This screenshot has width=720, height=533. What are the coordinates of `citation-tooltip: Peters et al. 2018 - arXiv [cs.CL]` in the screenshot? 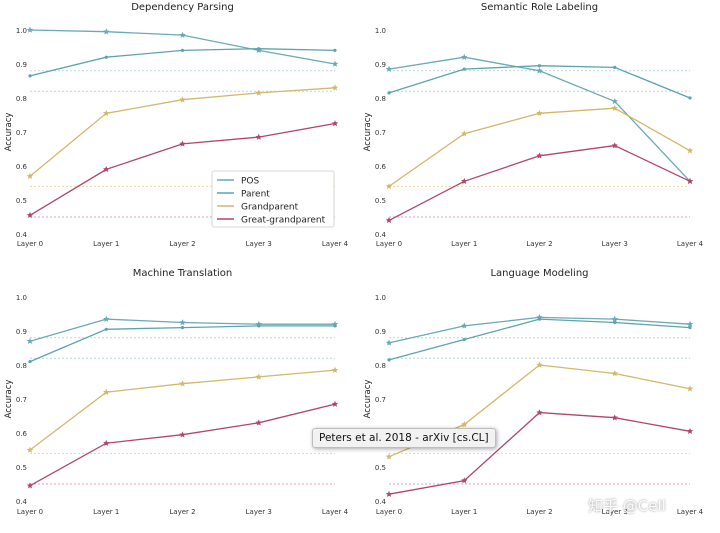 It's located at (404, 438).